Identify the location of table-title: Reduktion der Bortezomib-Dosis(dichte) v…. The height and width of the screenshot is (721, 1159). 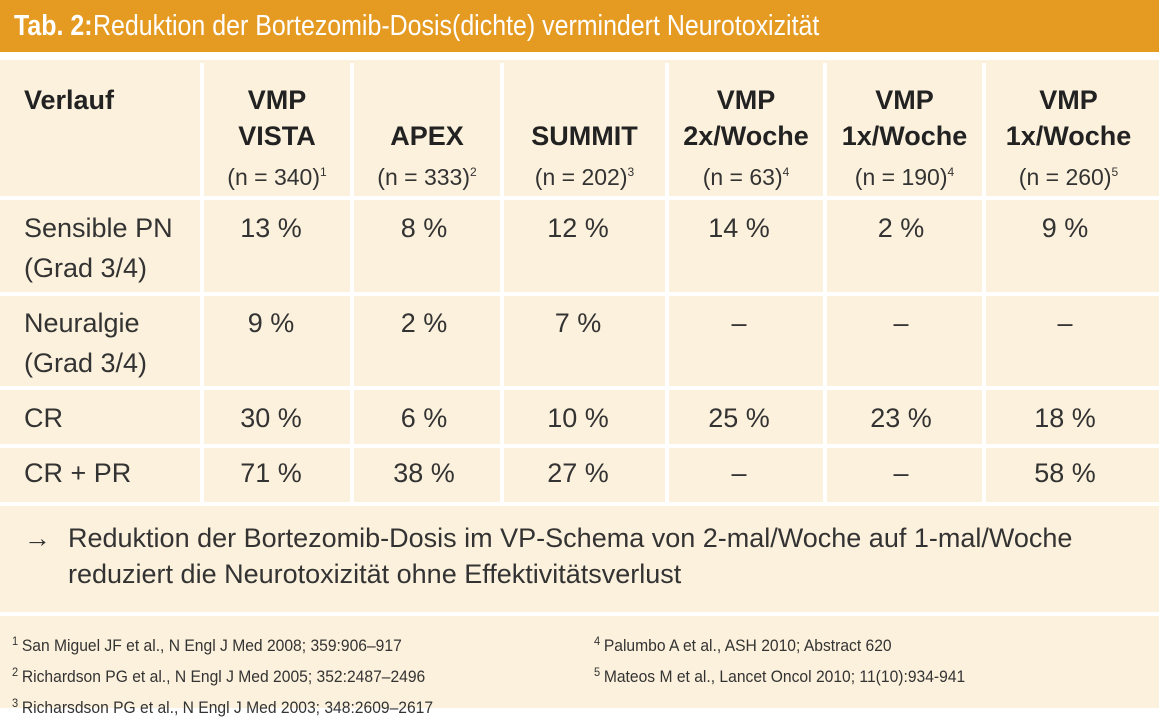
(456, 25).